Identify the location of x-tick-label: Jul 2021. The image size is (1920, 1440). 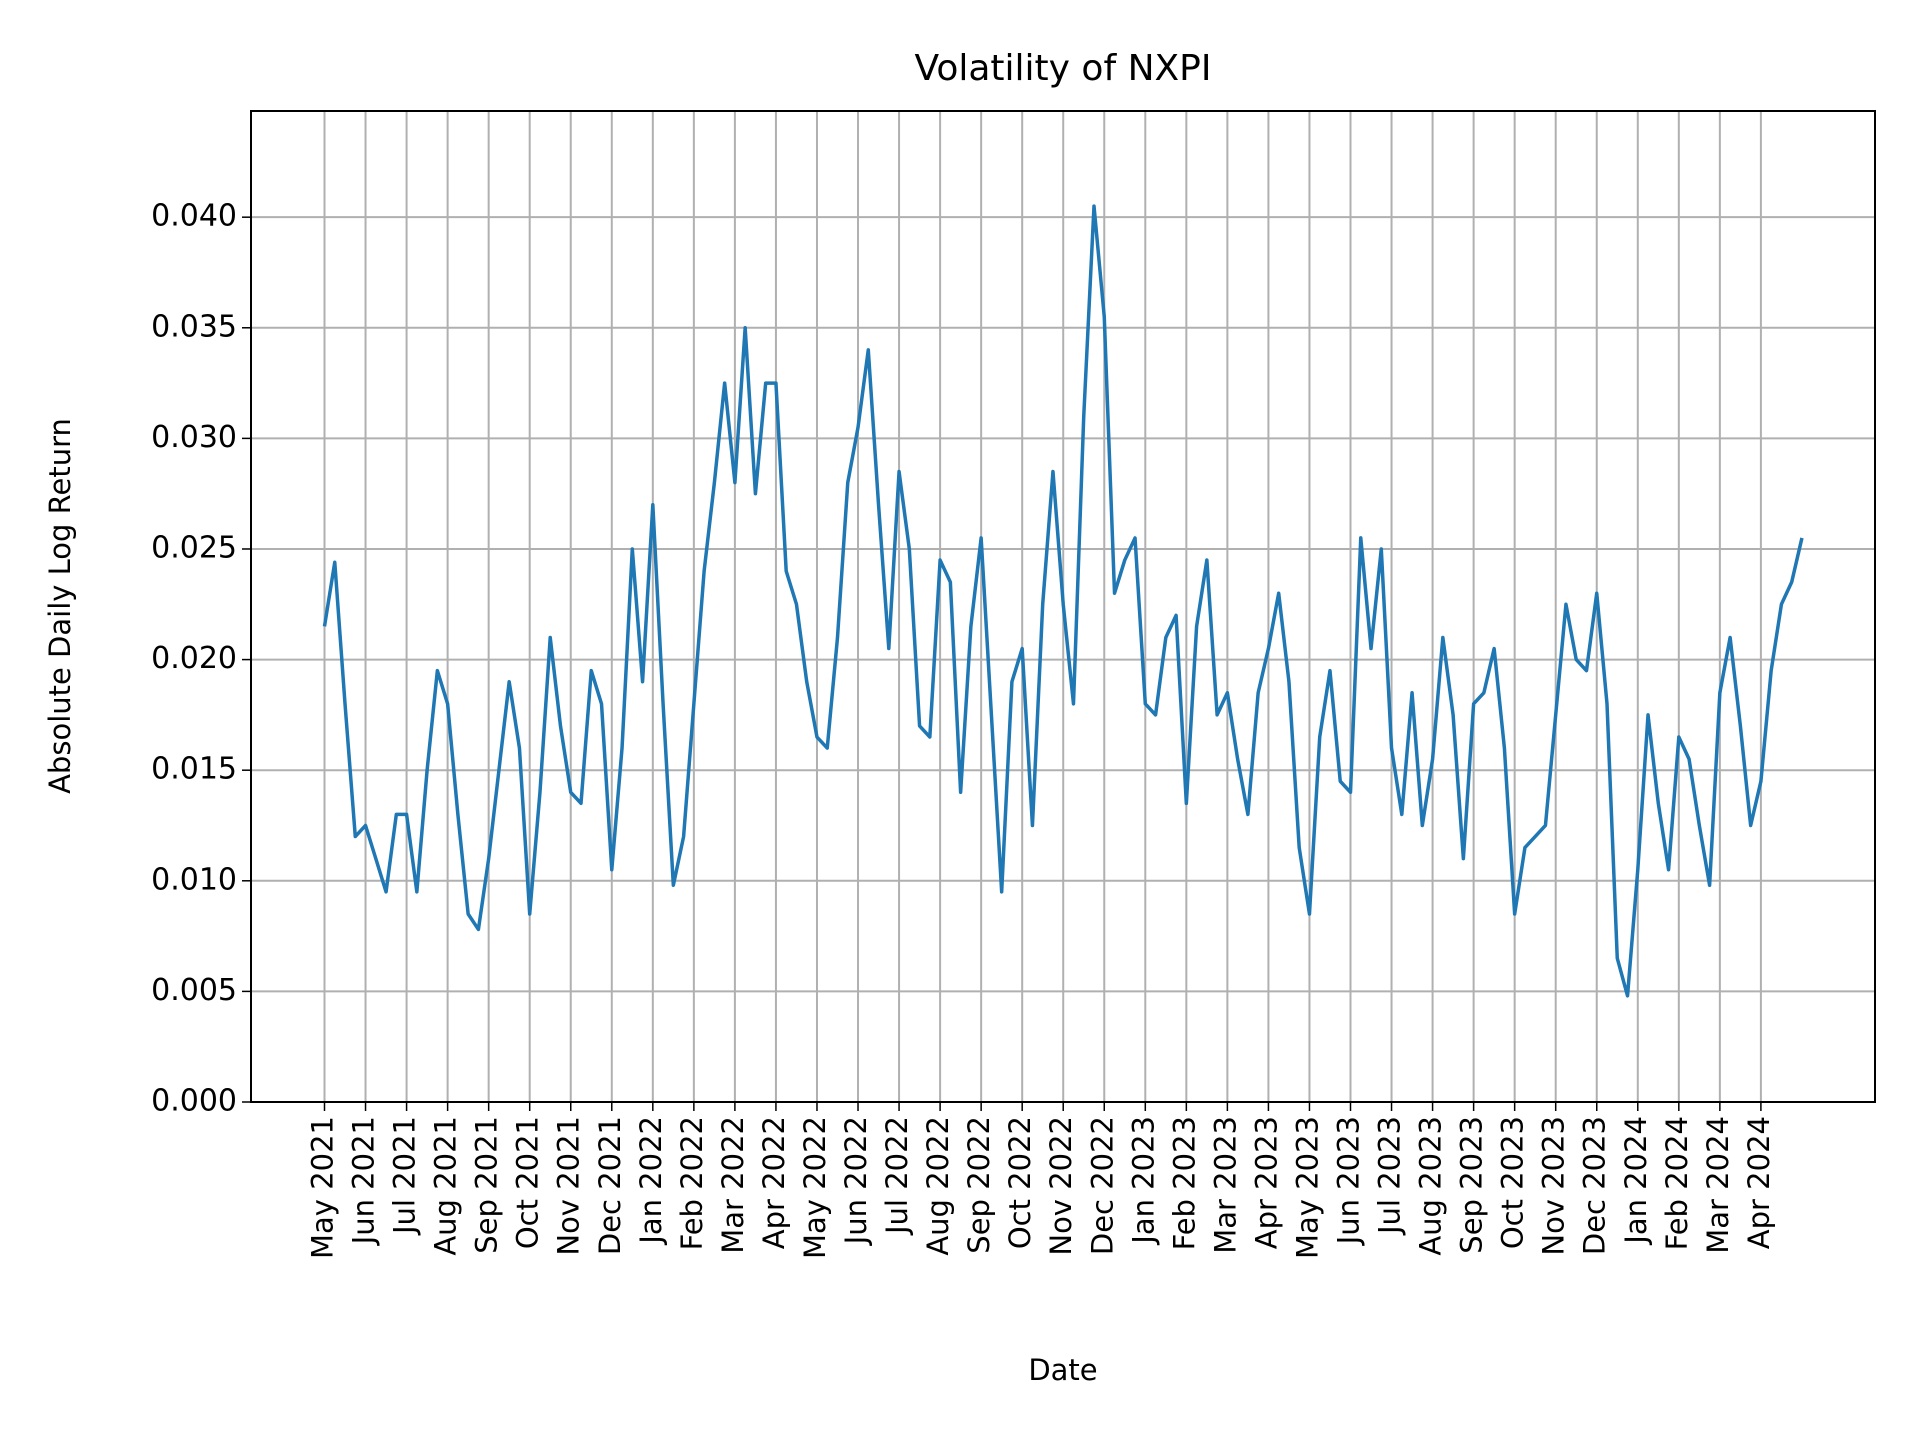
(405, 1176).